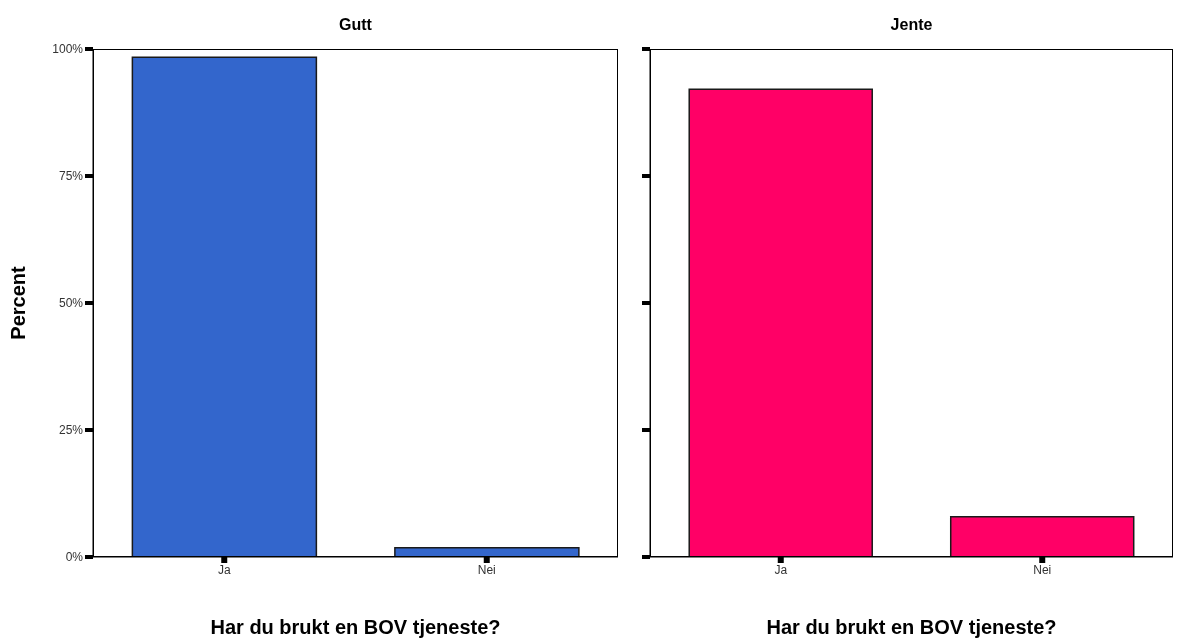 The height and width of the screenshot is (639, 1187). Describe the element at coordinates (18, 302) in the screenshot. I see `y-axis-title: Percent` at that location.